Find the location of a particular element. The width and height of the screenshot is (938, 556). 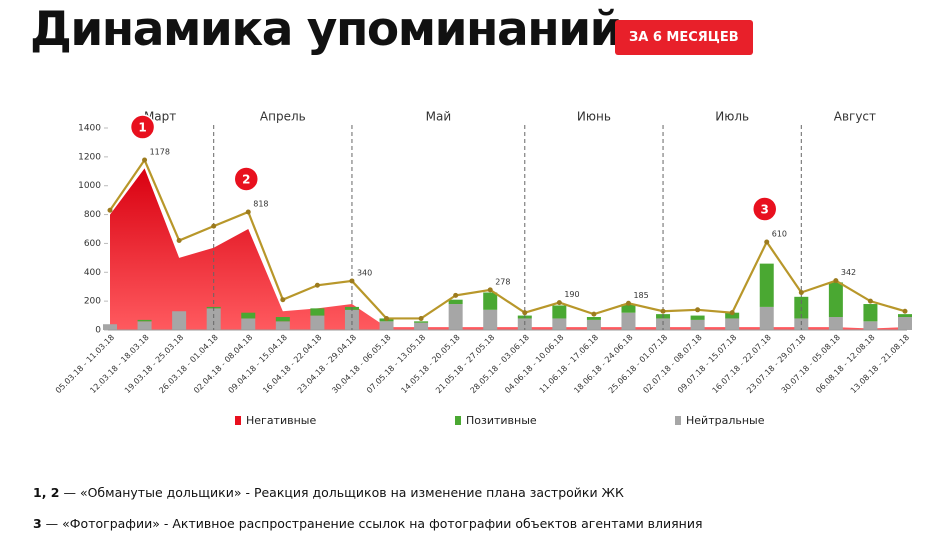

note-ref: 1, 2 is located at coordinates (46, 492).